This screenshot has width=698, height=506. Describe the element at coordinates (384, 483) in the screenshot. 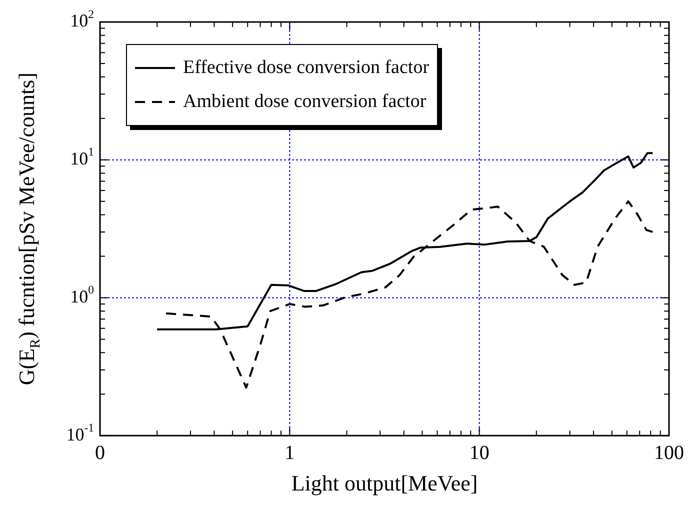

I see `x-axis-title: Light output[MeVee]` at that location.